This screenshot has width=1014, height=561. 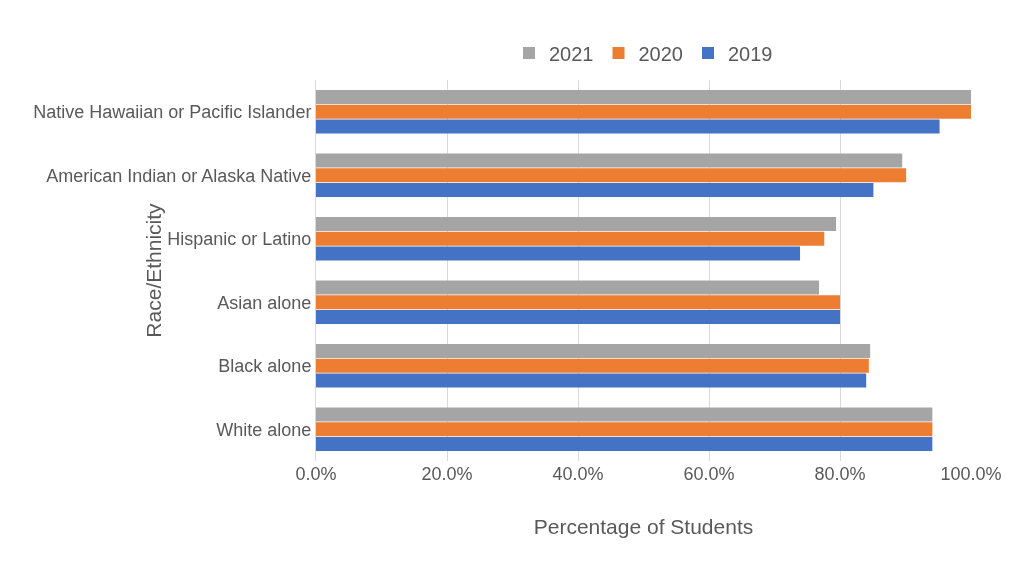 What do you see at coordinates (578, 474) in the screenshot?
I see `x-tick-label: 40.0%` at bounding box center [578, 474].